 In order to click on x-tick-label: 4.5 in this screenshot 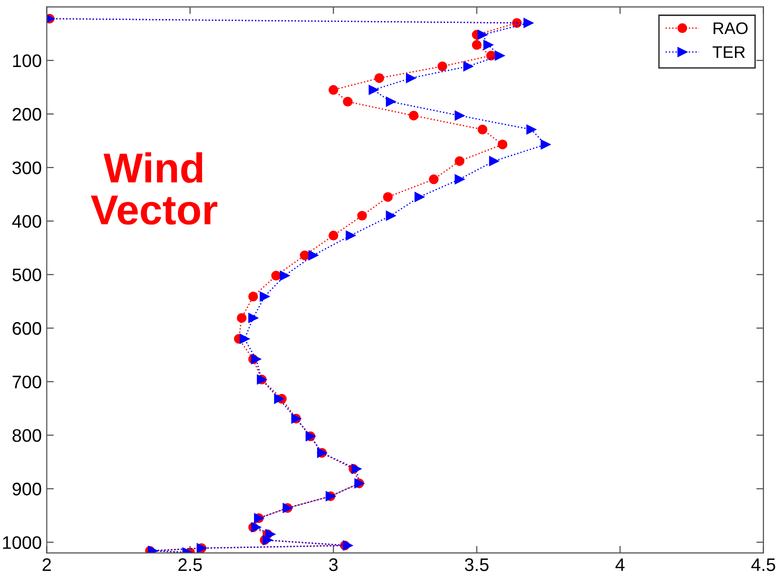, I will do `click(763, 565)`.